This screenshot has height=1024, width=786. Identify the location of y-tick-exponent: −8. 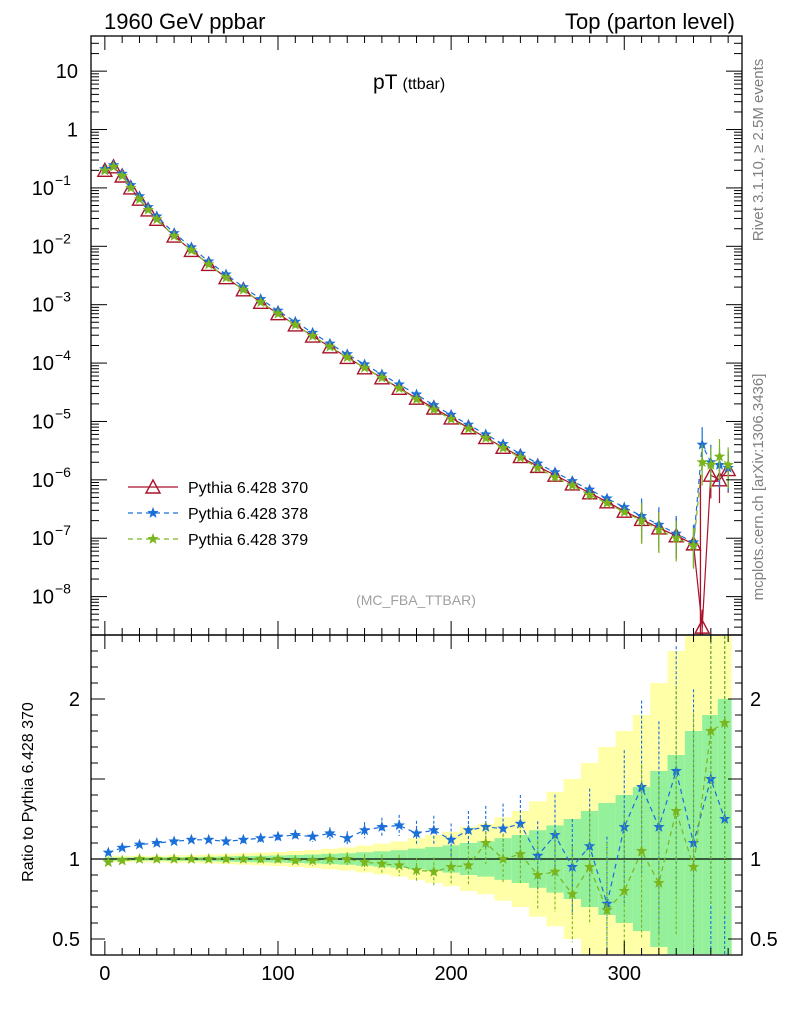
(63, 589).